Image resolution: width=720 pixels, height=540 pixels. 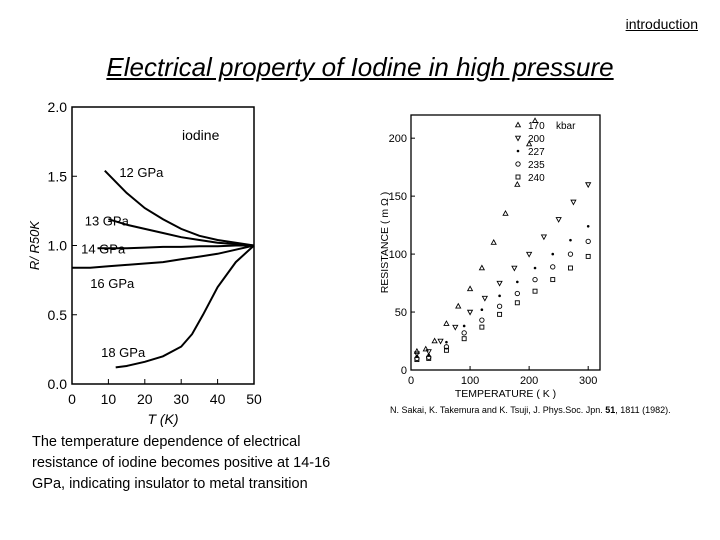 I want to click on y-tick-label: 0, so click(x=404, y=371).